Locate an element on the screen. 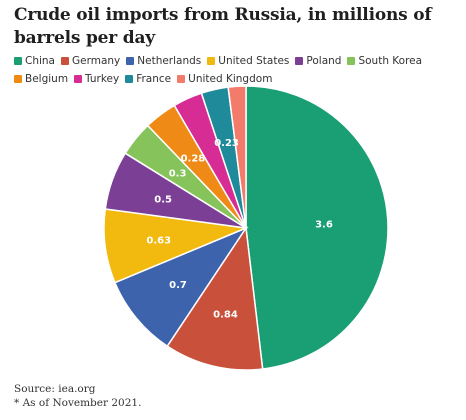  data-label-netherlands: 0.7 is located at coordinates (178, 285).